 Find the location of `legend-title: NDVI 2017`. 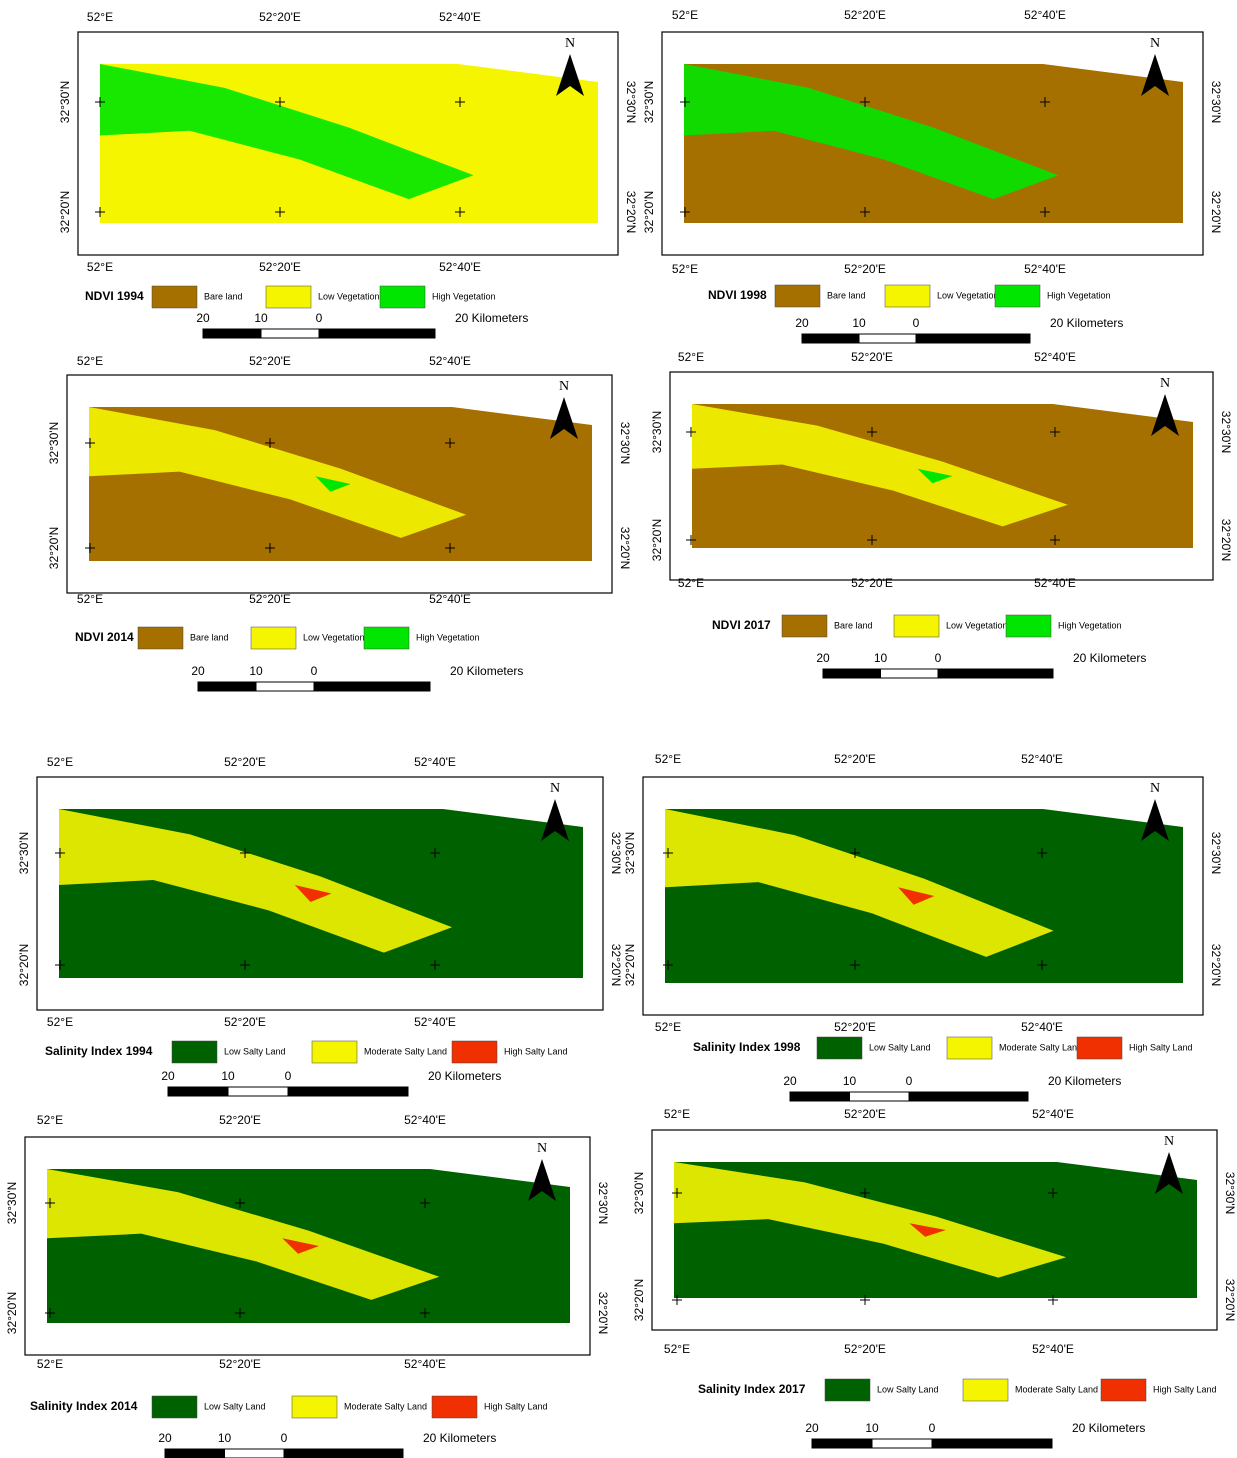

legend-title: NDVI 2017 is located at coordinates (741, 625).